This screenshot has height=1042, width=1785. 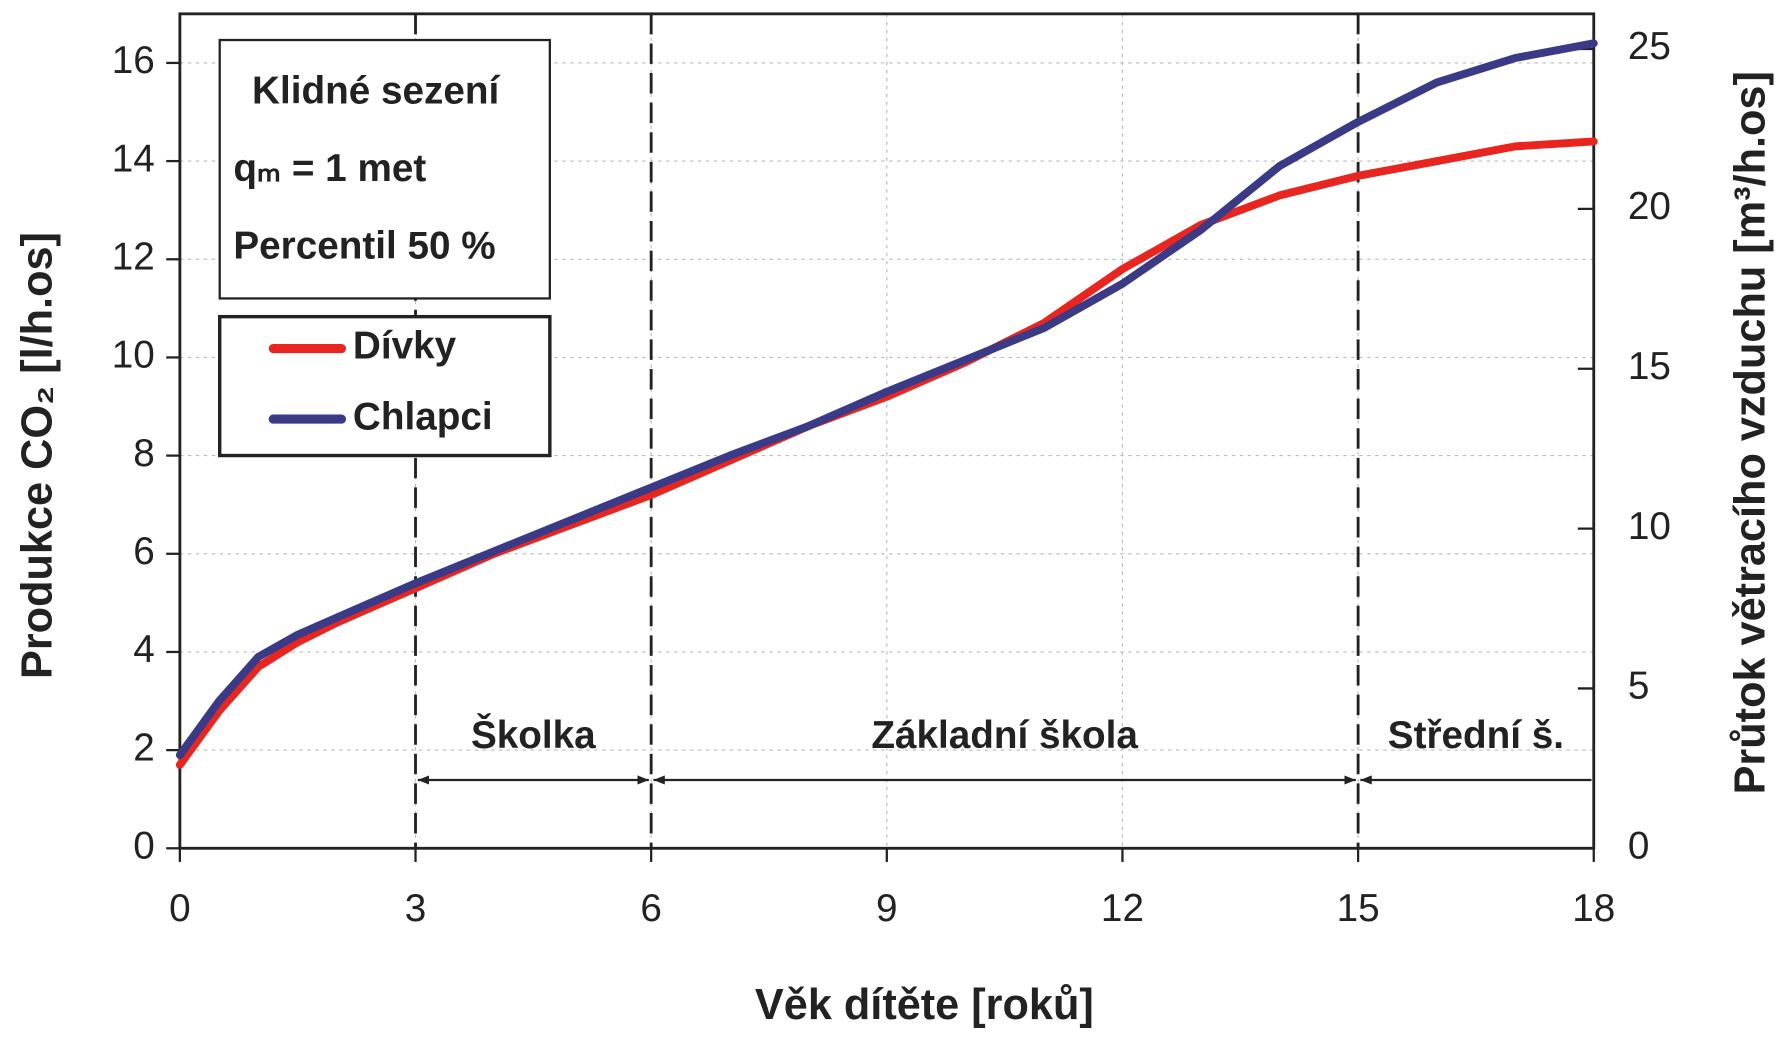 What do you see at coordinates (1639, 846) in the screenshot?
I see `y2-tick-label: 0` at bounding box center [1639, 846].